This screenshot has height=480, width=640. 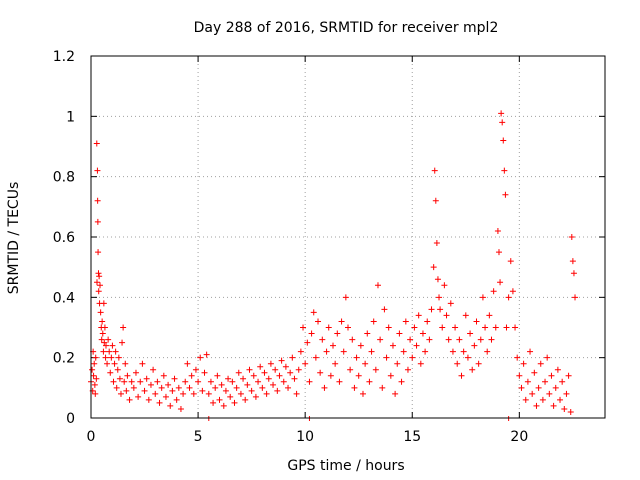 What do you see at coordinates (64, 178) in the screenshot?
I see `y-tick-label: 0.8` at bounding box center [64, 178].